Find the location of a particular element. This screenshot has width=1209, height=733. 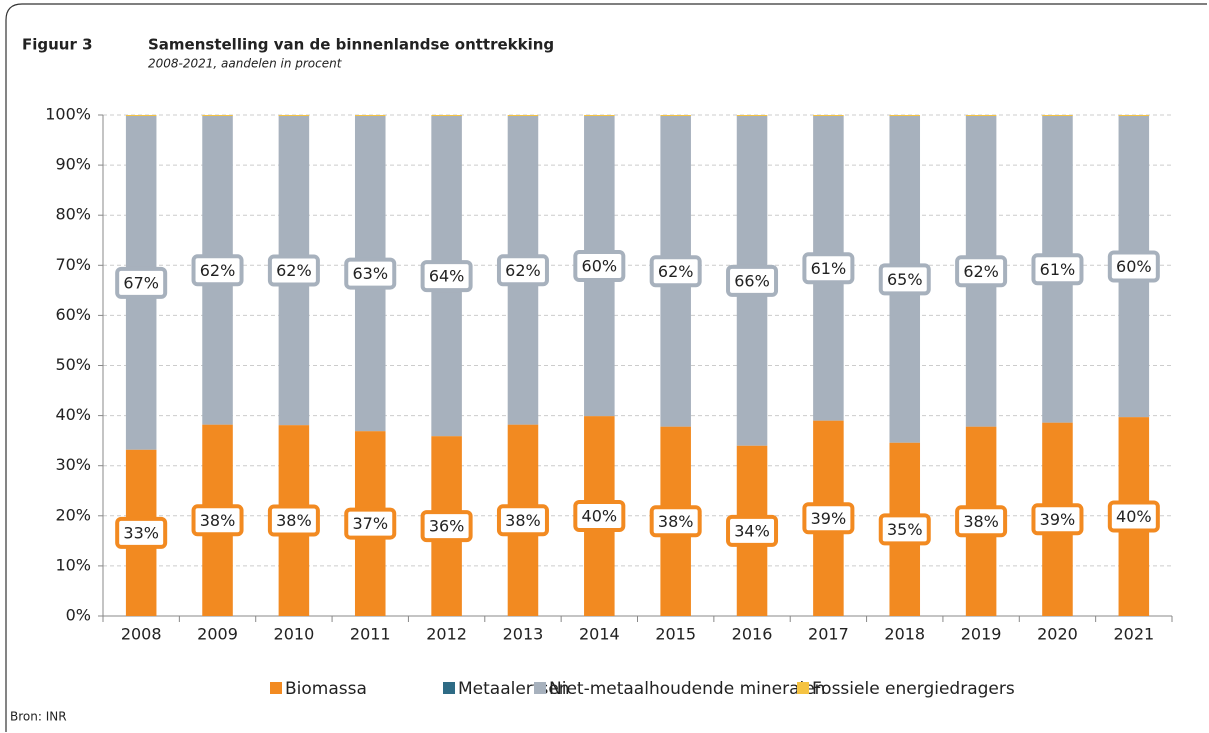

x-tick-label: 2017 is located at coordinates (828, 634).